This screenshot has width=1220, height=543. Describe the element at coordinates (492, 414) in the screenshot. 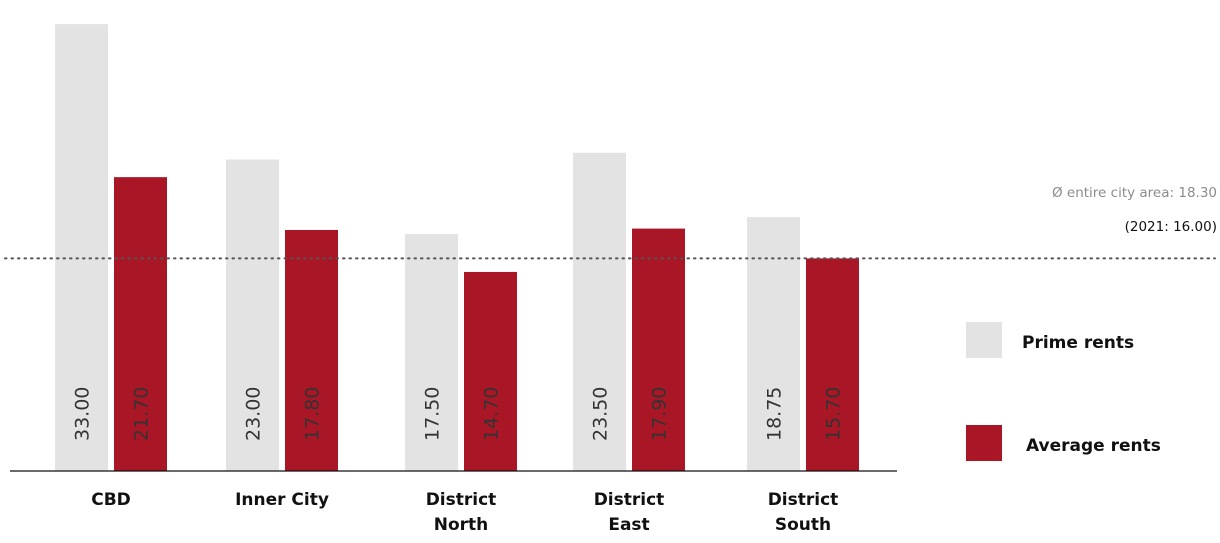

I see `bar-value-label-average-2: 14.70` at that location.